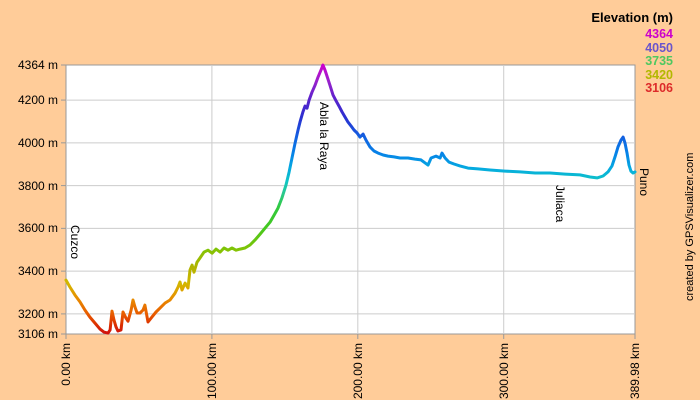 The width and height of the screenshot is (700, 400). I want to click on legend-entries: 4364 4050 3735 3420 3106, so click(632, 61).